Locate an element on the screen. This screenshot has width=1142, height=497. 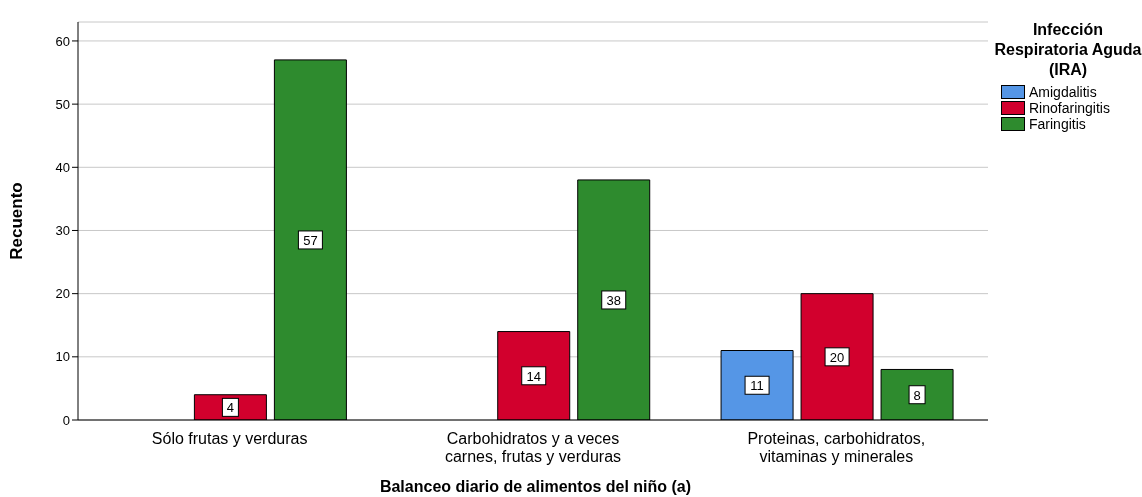
y-tick-label: 30 is located at coordinates (62, 231).